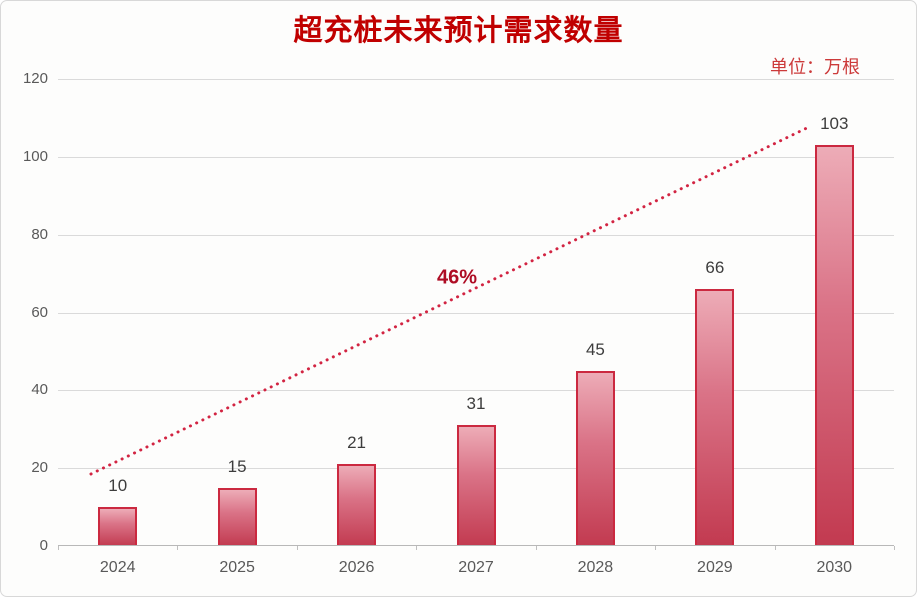 Image resolution: width=917 pixels, height=597 pixels. Describe the element at coordinates (595, 349) in the screenshot. I see `bar-value-label: 45` at that location.